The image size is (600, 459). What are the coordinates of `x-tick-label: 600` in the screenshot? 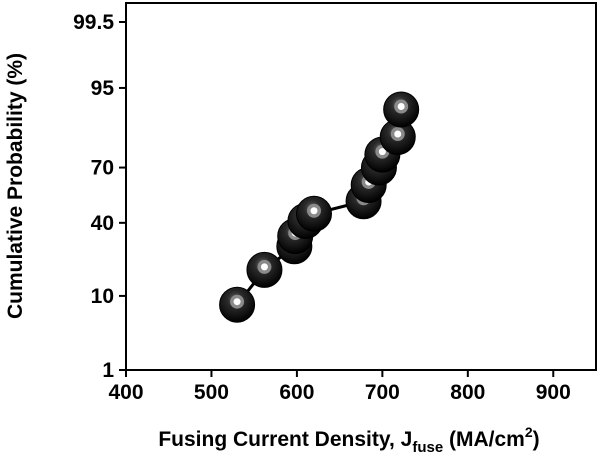 It's located at (296, 392).